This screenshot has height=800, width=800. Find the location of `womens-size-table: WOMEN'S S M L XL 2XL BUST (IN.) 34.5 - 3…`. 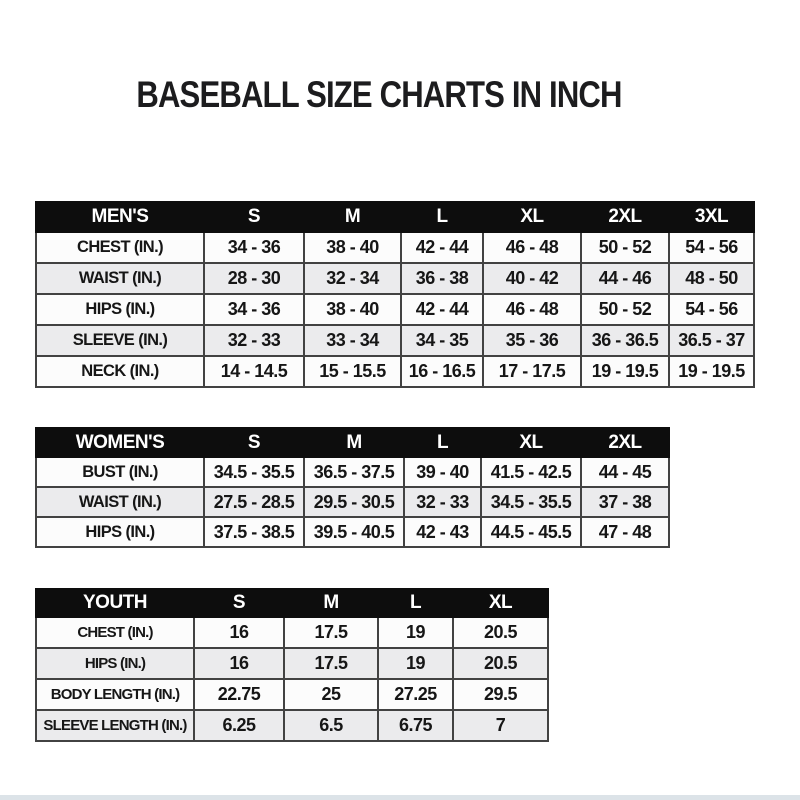

womens-size-table: WOMEN'S S M L XL 2XL BUST (IN.) 34.5 - 3… is located at coordinates (352, 487).